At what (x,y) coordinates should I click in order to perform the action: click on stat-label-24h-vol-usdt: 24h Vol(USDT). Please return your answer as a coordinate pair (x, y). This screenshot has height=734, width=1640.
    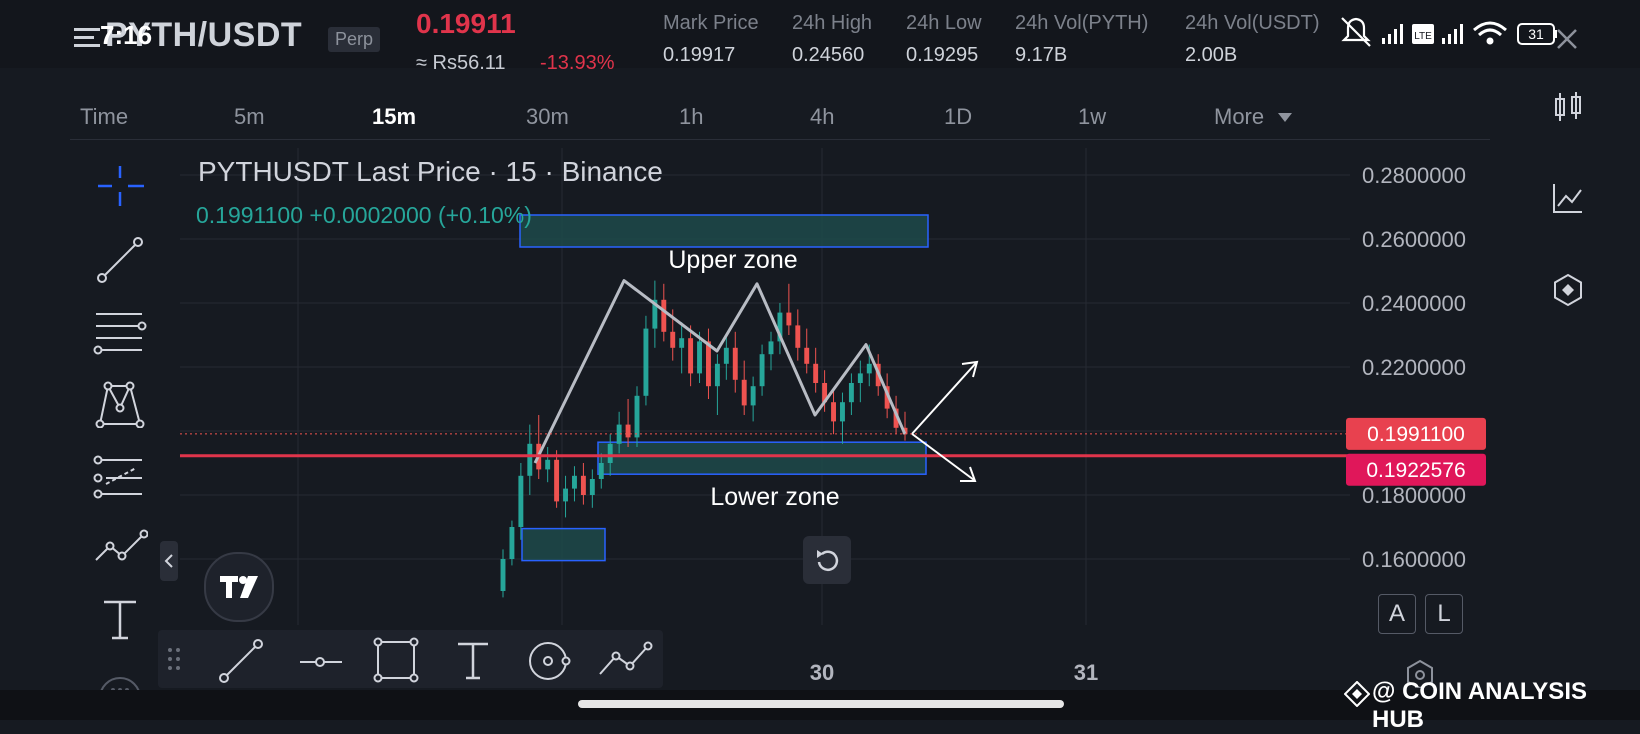
    Looking at the image, I should click on (1252, 23).